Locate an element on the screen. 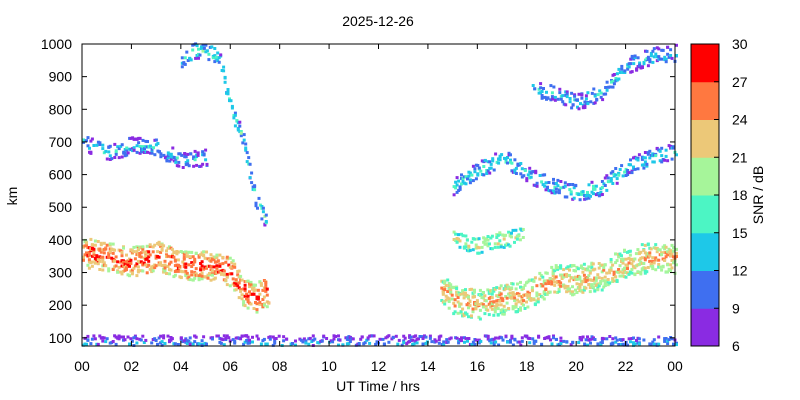  colorbar-segment is located at coordinates (705, 100).